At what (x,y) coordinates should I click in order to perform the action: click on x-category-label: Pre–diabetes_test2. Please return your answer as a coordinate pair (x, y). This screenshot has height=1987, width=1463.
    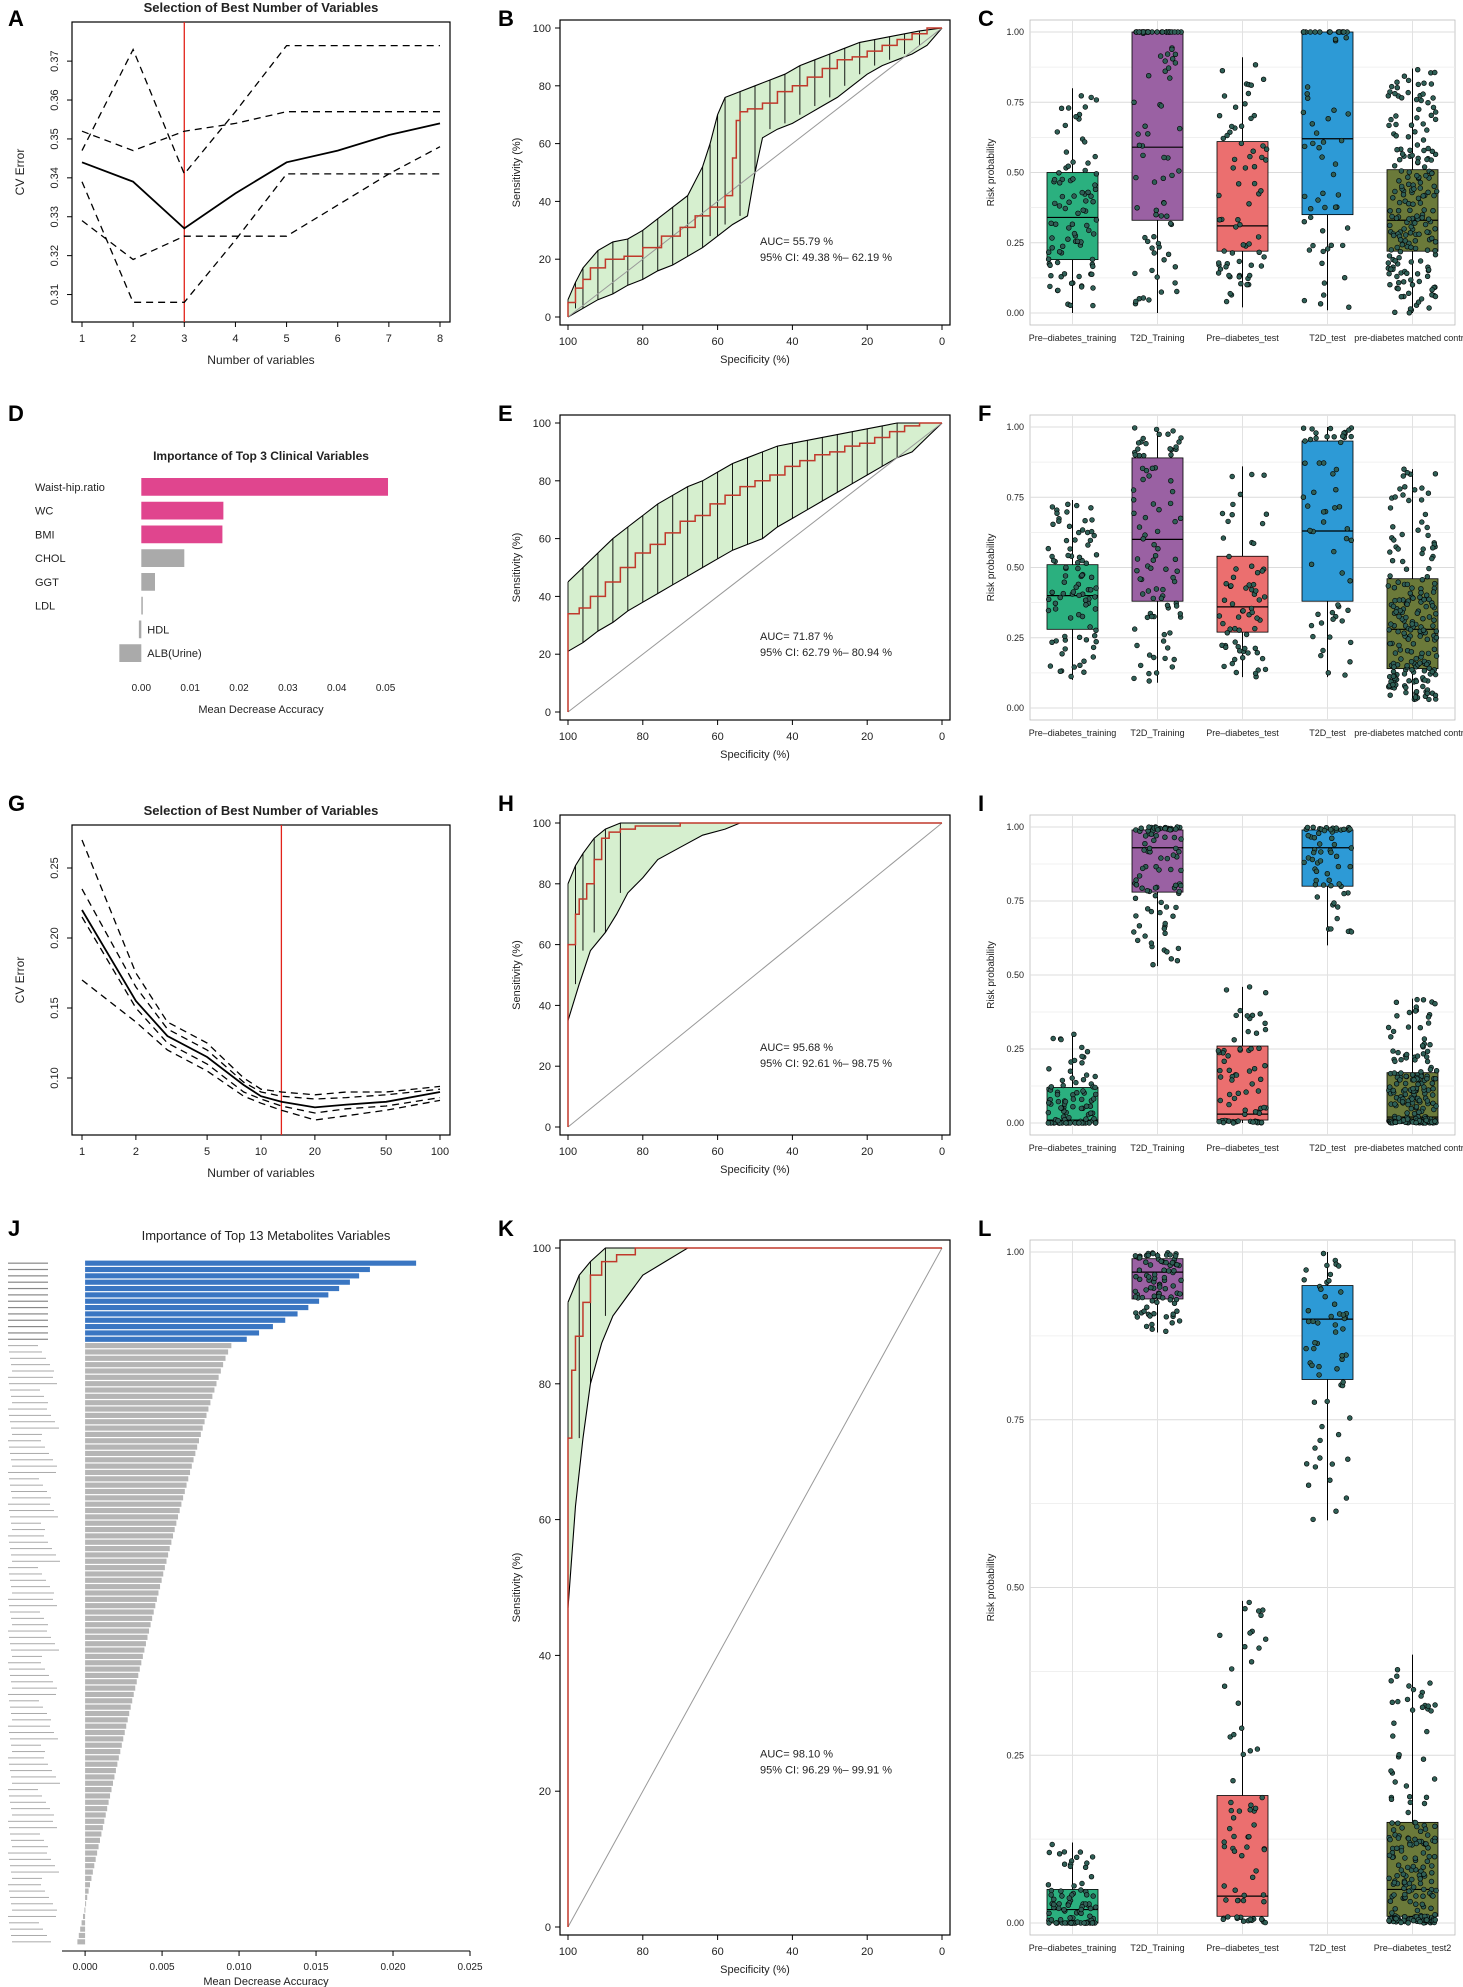
    Looking at the image, I should click on (1413, 1948).